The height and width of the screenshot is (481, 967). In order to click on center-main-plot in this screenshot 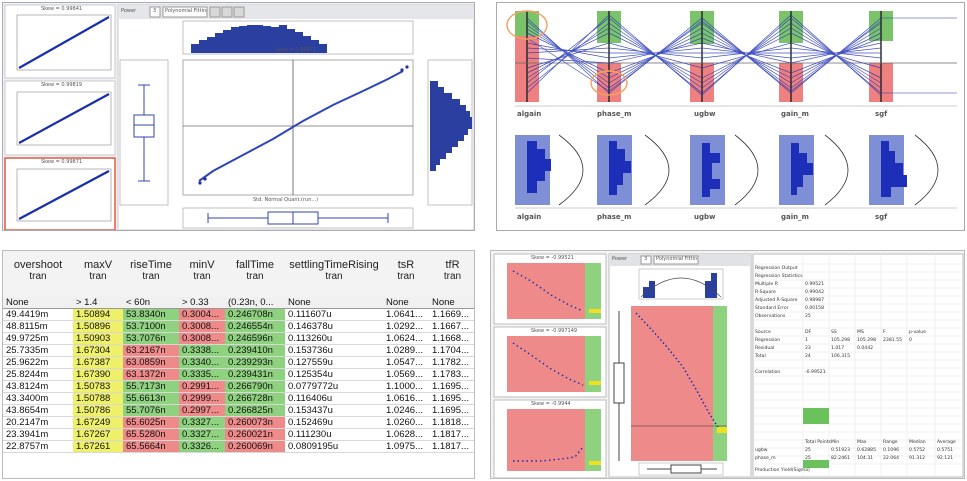, I will do `click(679, 383)`.